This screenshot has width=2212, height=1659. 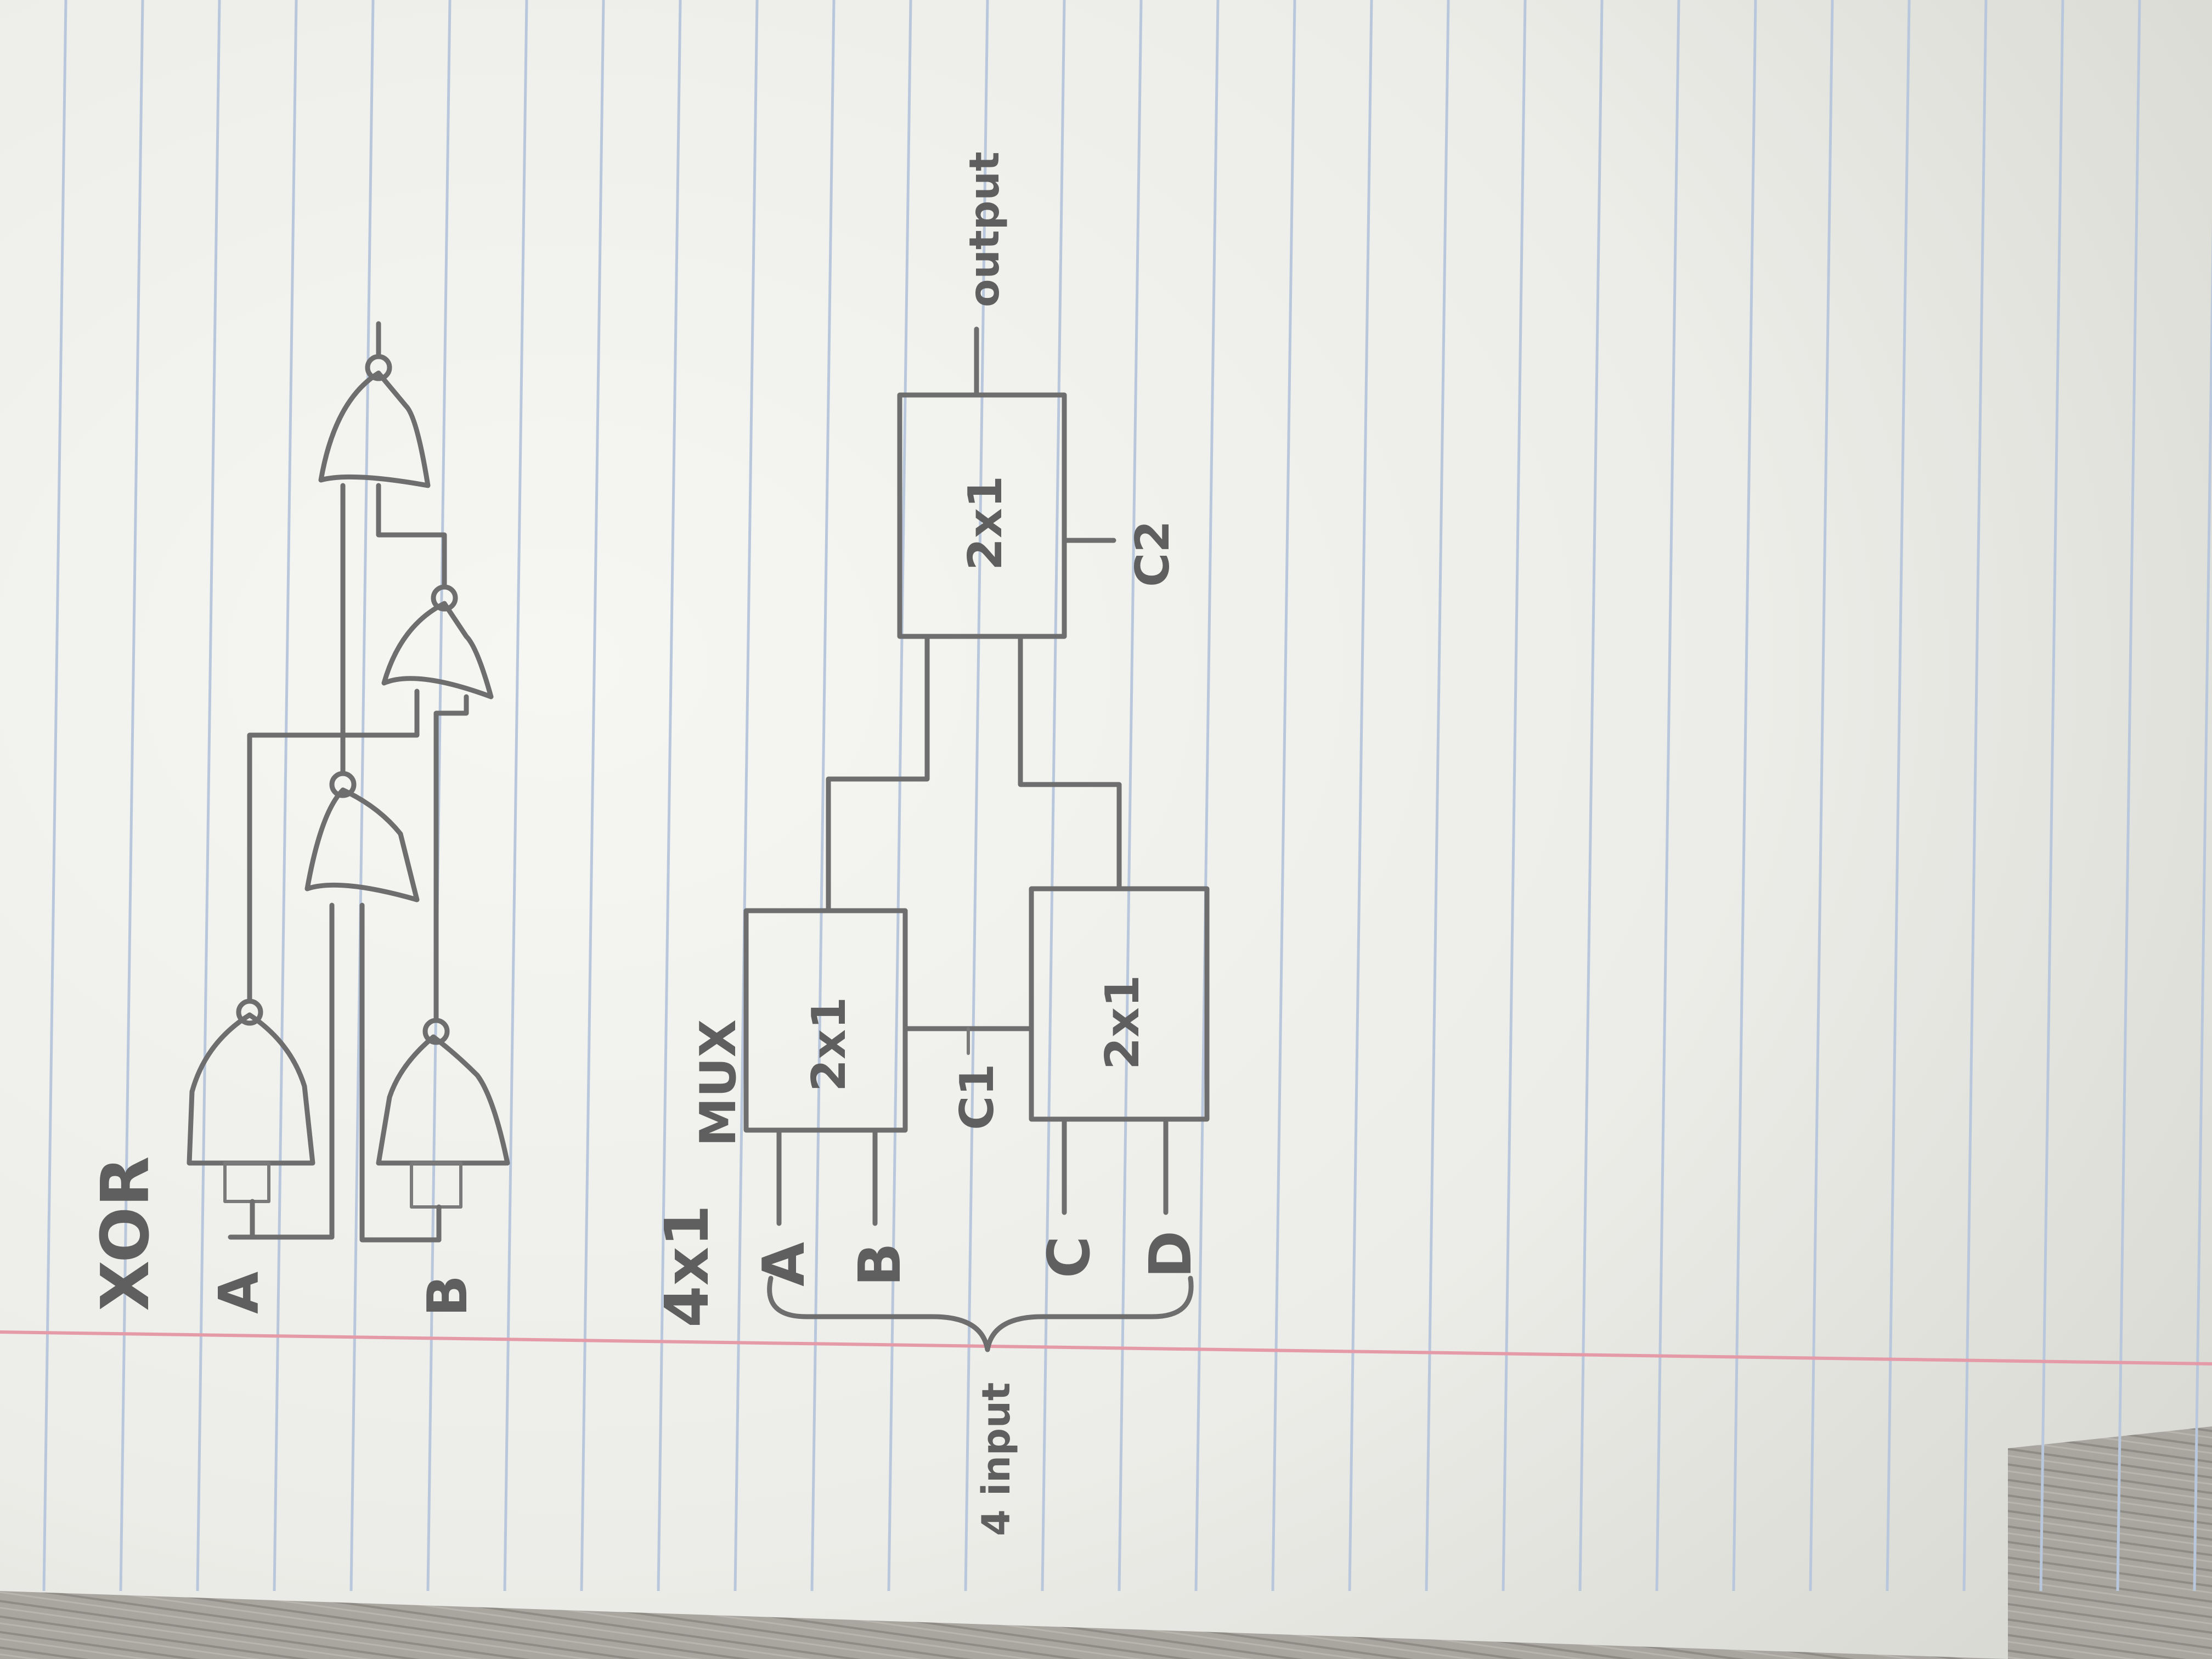 What do you see at coordinates (718, 1083) in the screenshot?
I see `mux-title-word: MUX` at bounding box center [718, 1083].